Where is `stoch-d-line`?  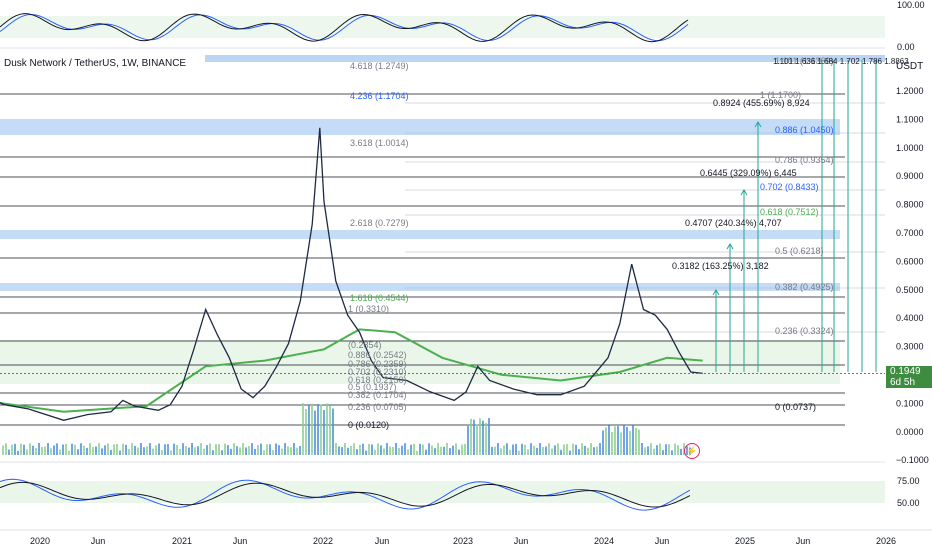
stoch-d-line is located at coordinates (344, 27).